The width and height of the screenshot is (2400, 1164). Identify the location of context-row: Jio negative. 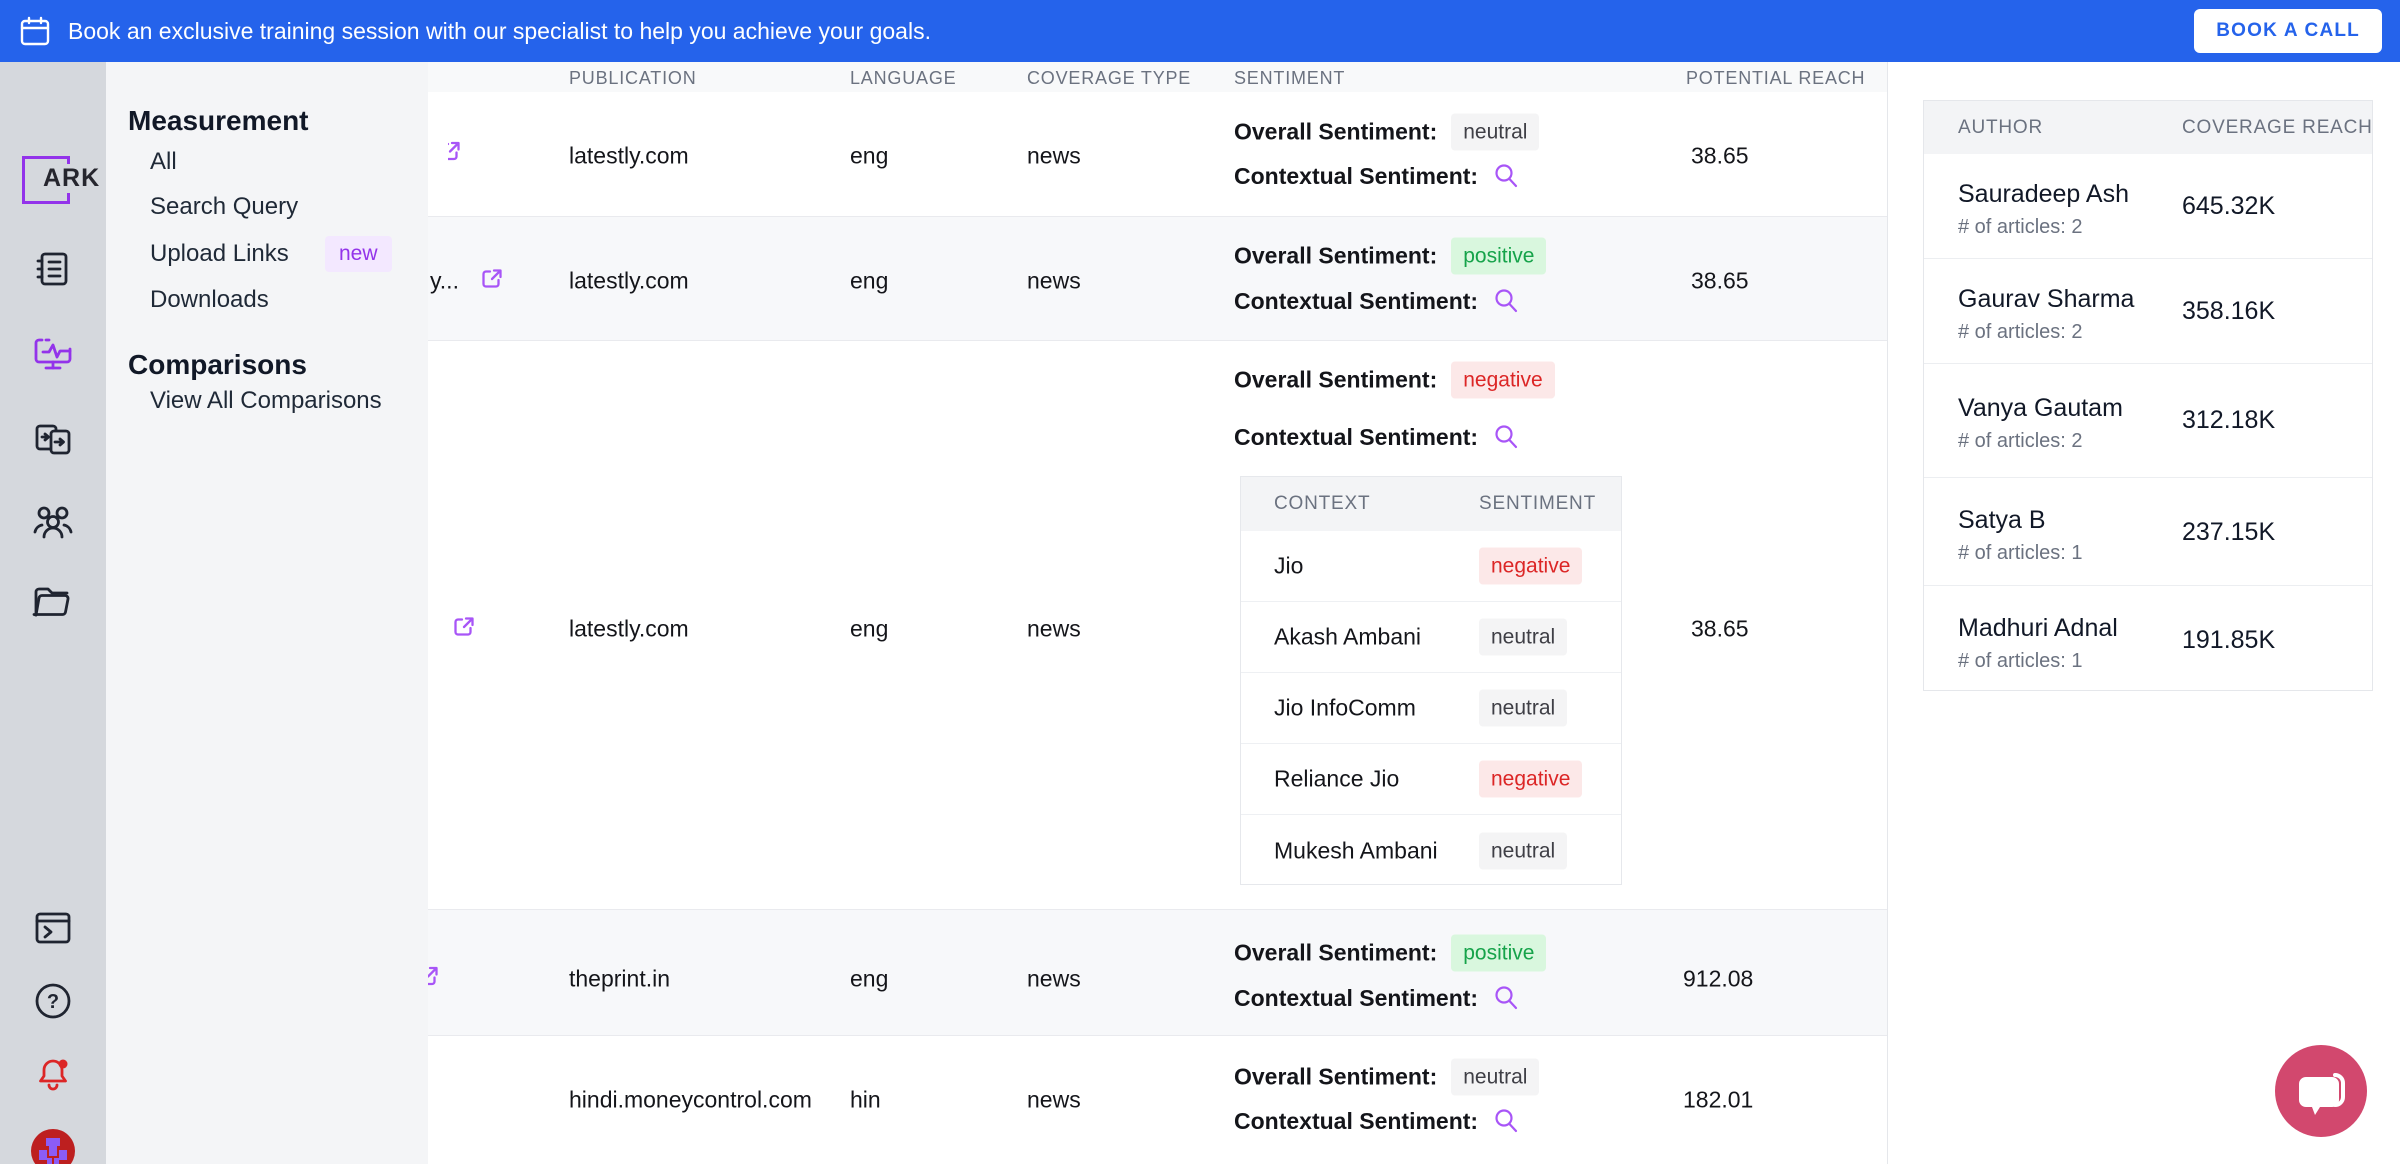
(1431, 566).